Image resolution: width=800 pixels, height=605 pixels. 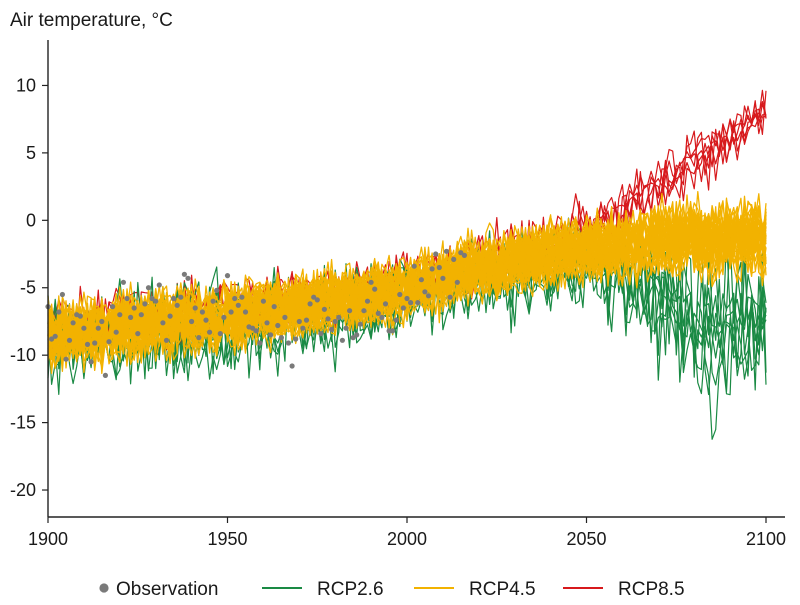 What do you see at coordinates (407, 539) in the screenshot?
I see `x-tick-label: 2000` at bounding box center [407, 539].